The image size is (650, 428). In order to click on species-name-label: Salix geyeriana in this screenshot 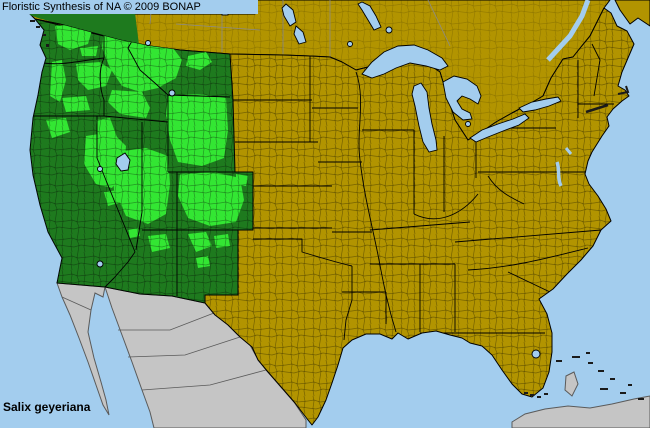, I will do `click(47, 407)`.